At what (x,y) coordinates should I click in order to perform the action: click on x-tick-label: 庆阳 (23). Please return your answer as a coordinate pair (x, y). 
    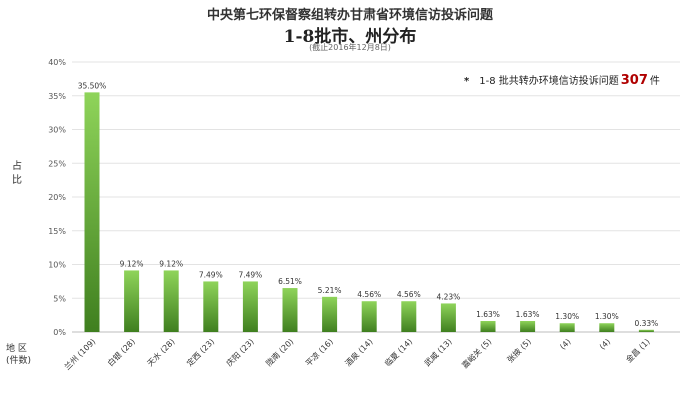
    Looking at the image, I should click on (240, 352).